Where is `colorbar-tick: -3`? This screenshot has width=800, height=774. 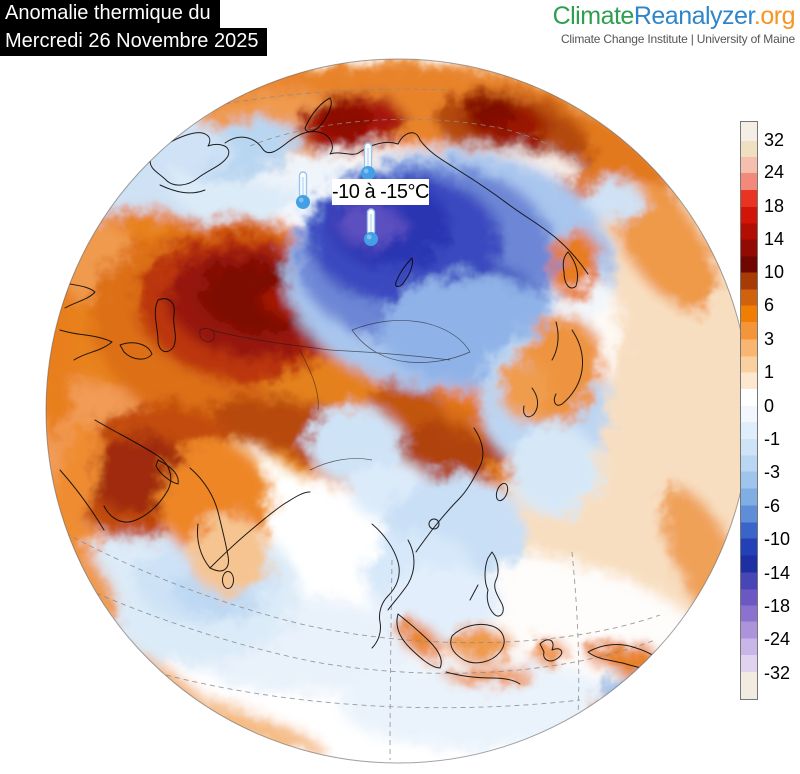
colorbar-tick: -3 is located at coordinates (772, 471).